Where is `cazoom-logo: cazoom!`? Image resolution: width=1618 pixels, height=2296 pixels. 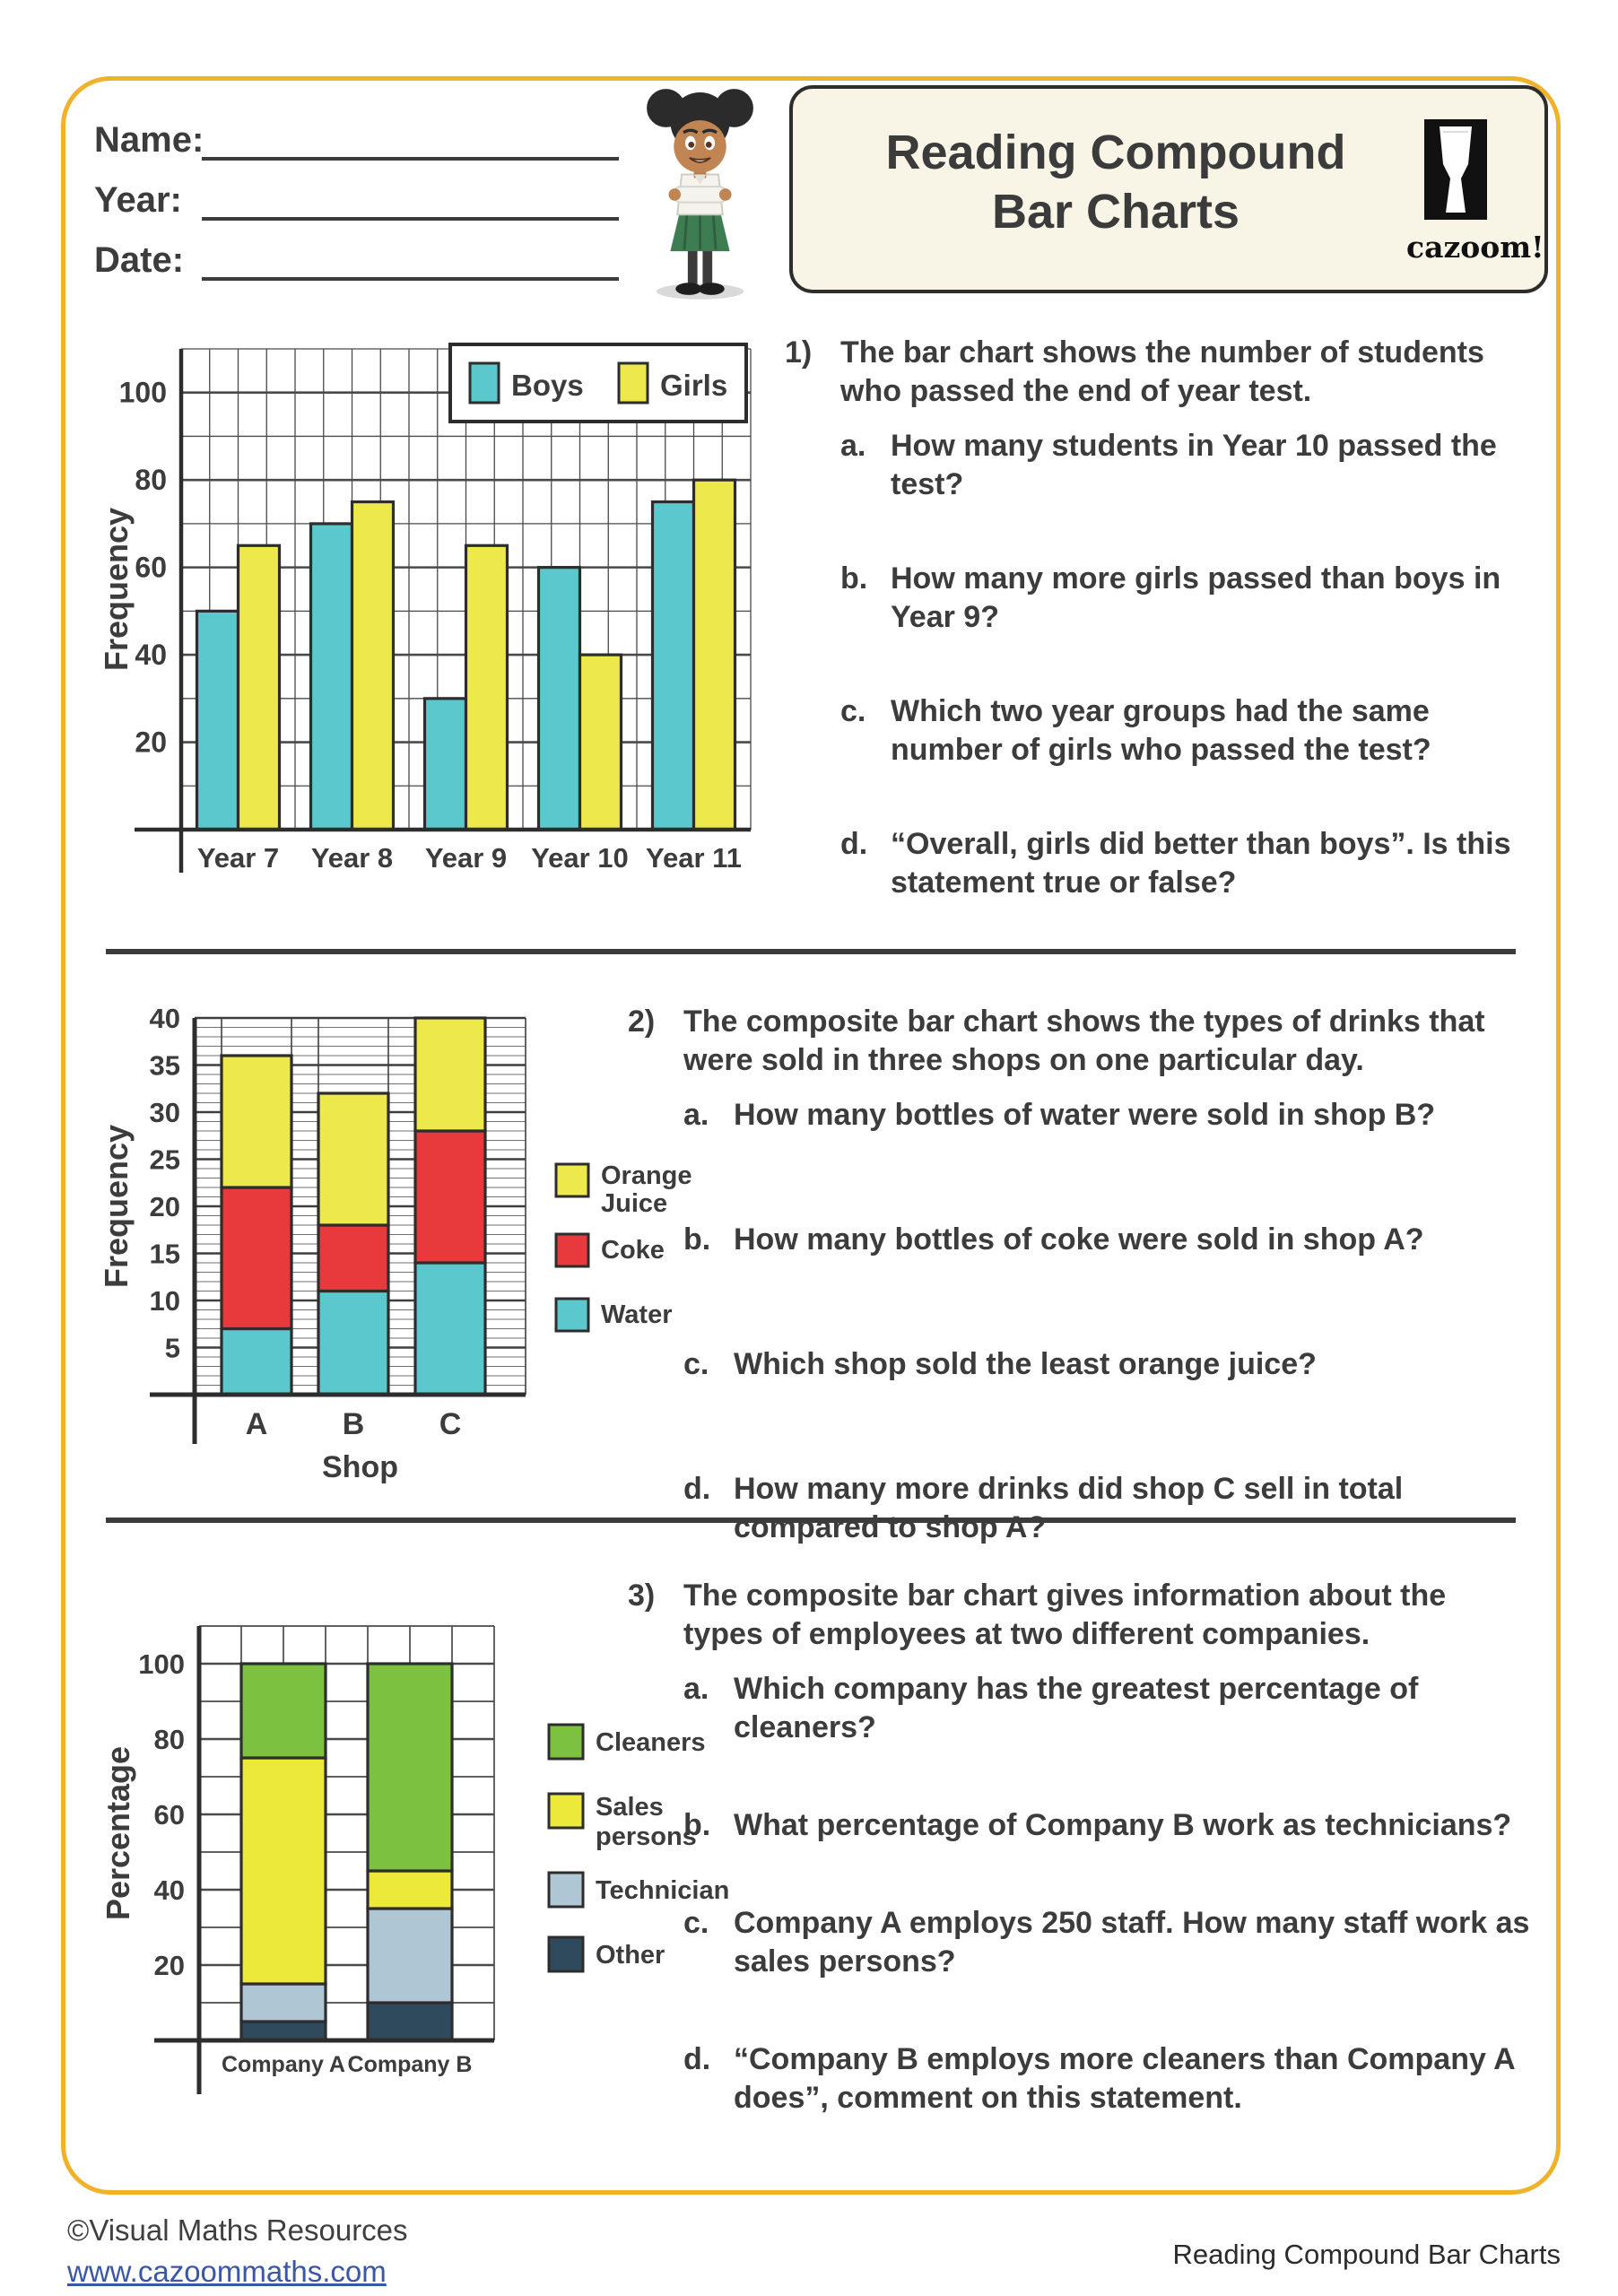 cazoom-logo: cazoom! is located at coordinates (1475, 192).